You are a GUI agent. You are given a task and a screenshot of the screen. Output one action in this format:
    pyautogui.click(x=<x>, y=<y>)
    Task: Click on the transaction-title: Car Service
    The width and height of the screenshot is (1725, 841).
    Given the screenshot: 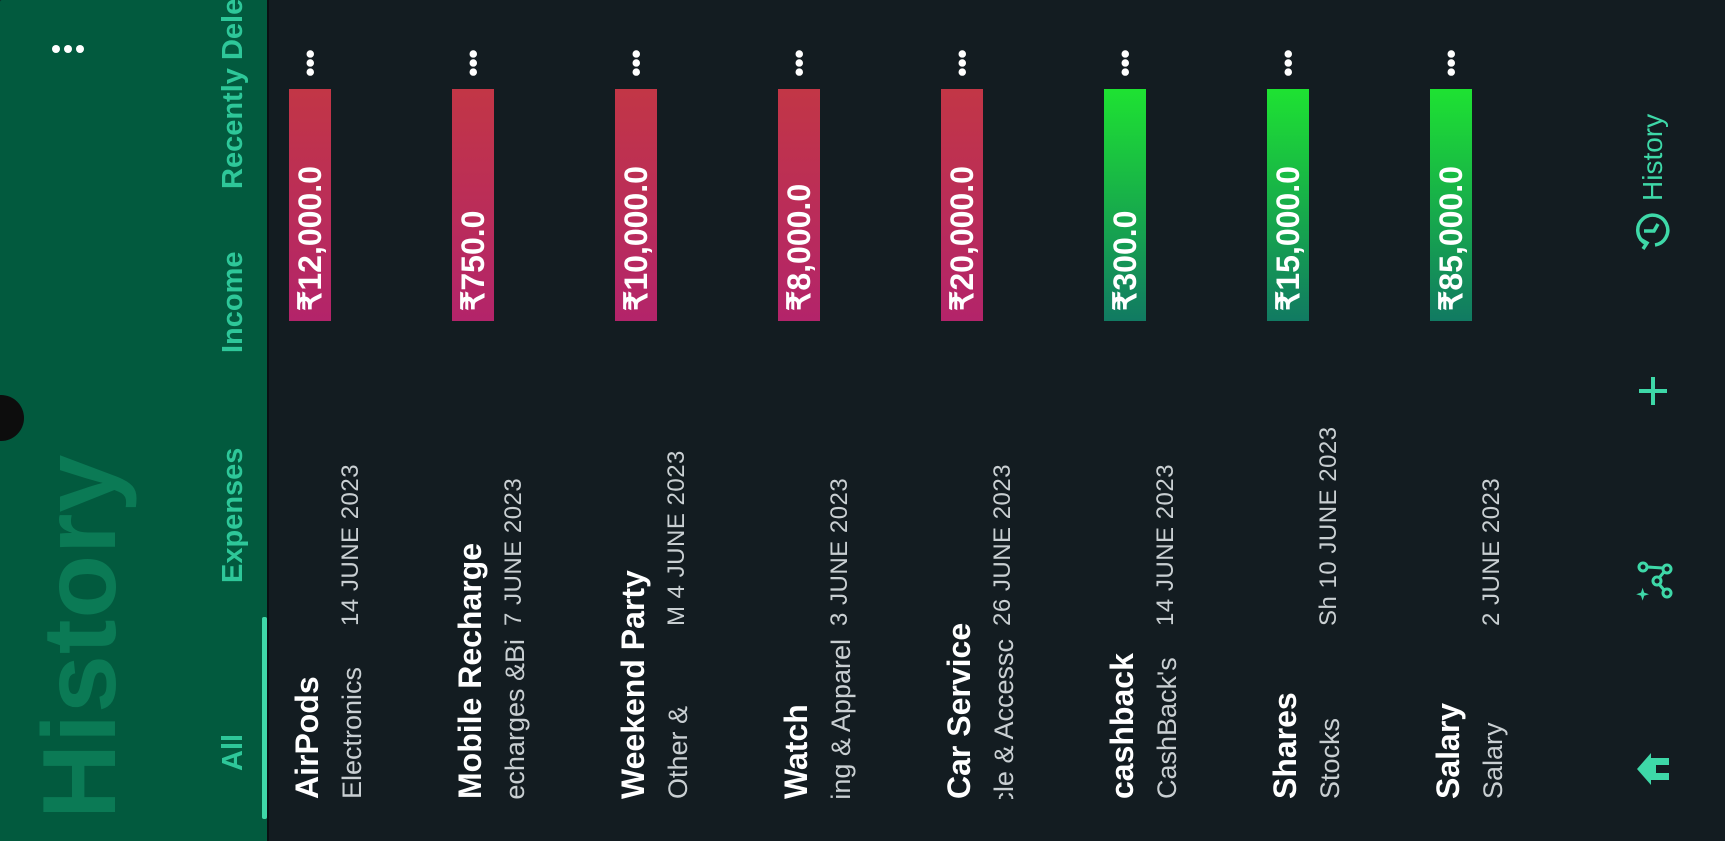 What is the action you would take?
    pyautogui.click(x=959, y=710)
    